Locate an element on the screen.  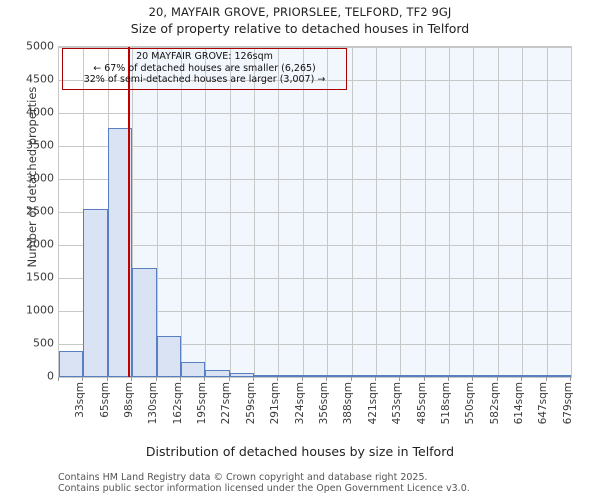
x-axis-tick-label: 614sqm is located at coordinates (519, 403).